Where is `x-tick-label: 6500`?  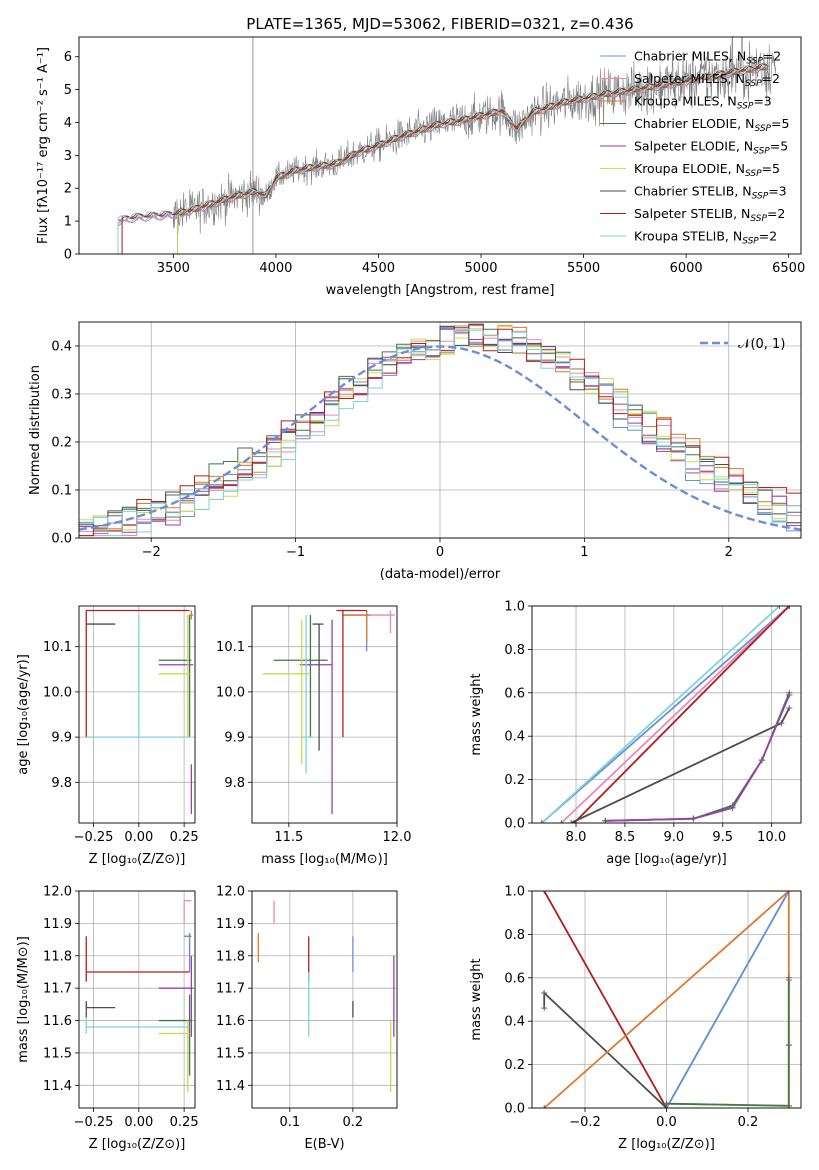 x-tick-label: 6500 is located at coordinates (788, 268).